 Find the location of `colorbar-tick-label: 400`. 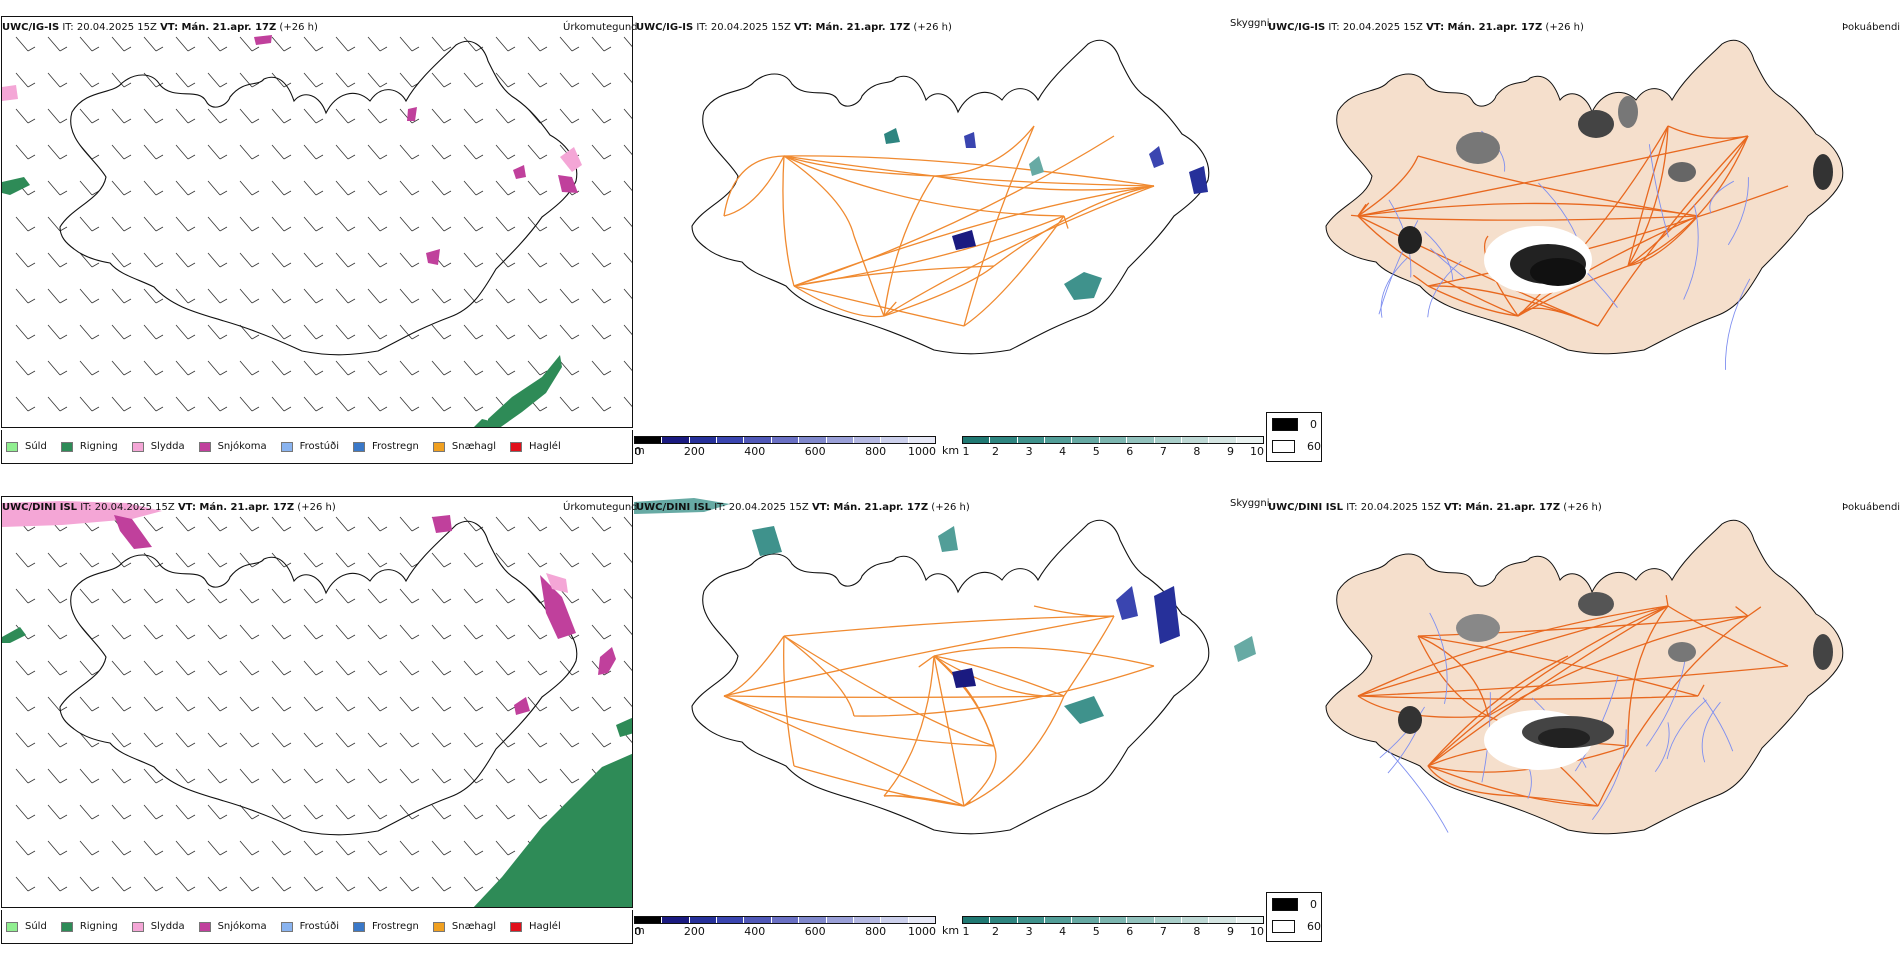

colorbar-tick-label: 400 is located at coordinates (755, 451).